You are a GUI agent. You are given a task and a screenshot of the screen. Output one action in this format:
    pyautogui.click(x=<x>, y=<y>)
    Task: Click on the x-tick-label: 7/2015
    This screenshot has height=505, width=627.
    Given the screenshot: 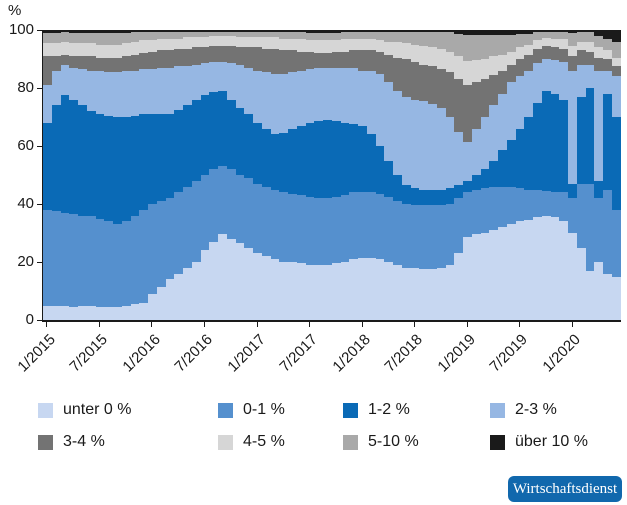 What is the action you would take?
    pyautogui.click(x=88, y=353)
    